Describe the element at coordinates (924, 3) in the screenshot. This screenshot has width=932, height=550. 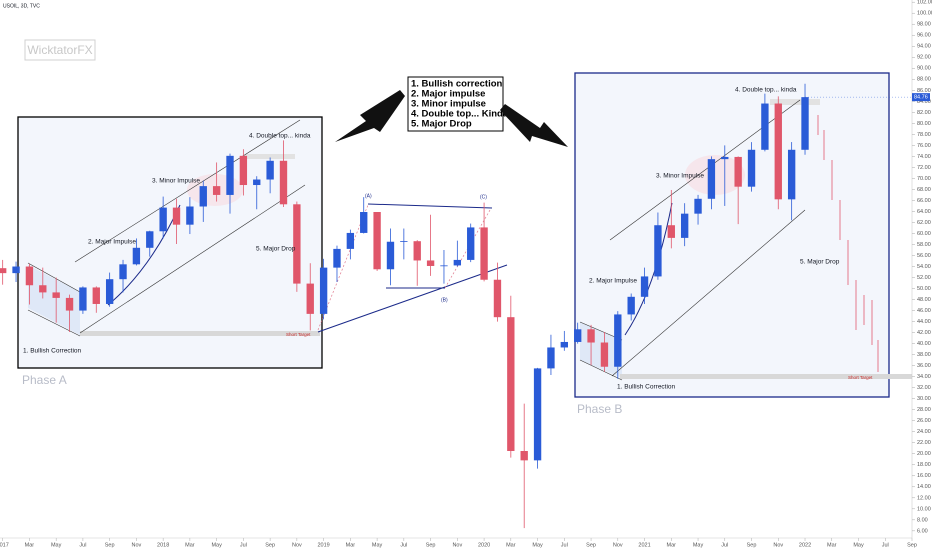
I see `y-tick-label: 102.00` at that location.